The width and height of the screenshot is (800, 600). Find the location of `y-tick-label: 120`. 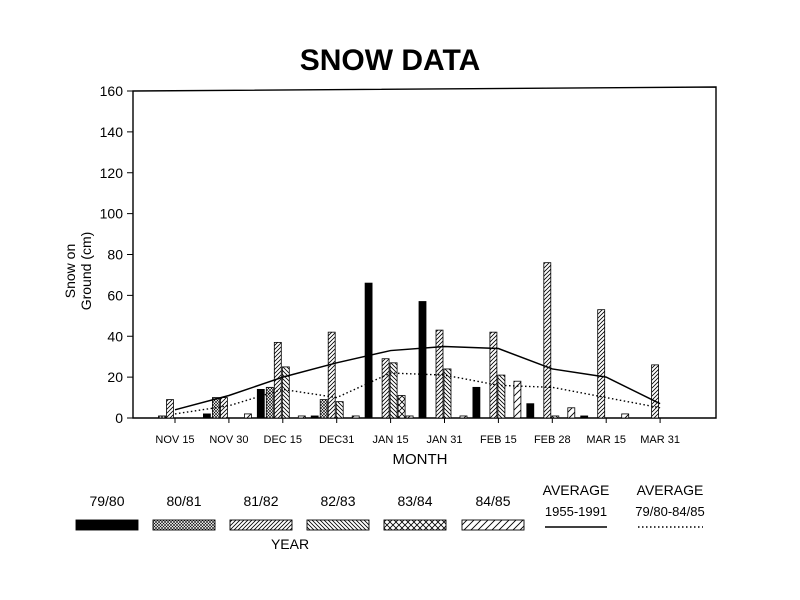

y-tick-label: 120 is located at coordinates (112, 173).